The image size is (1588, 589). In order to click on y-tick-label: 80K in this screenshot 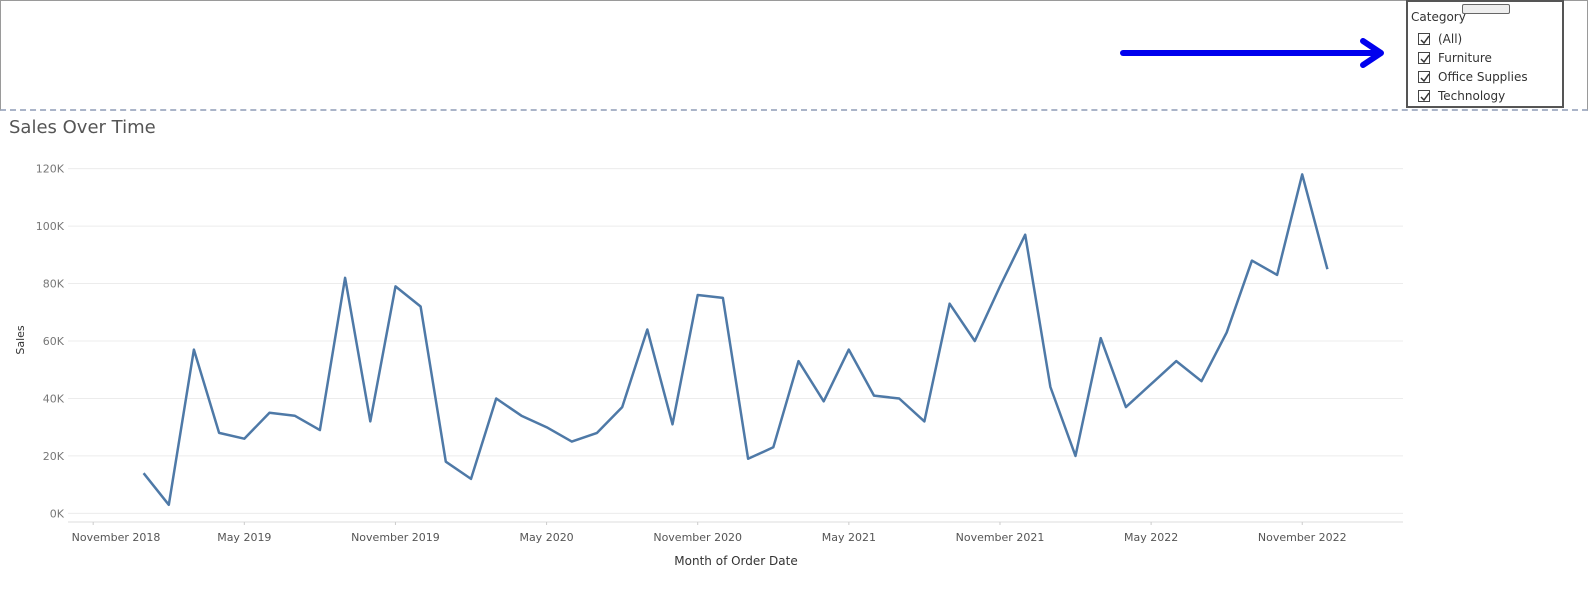, I will do `click(54, 284)`.